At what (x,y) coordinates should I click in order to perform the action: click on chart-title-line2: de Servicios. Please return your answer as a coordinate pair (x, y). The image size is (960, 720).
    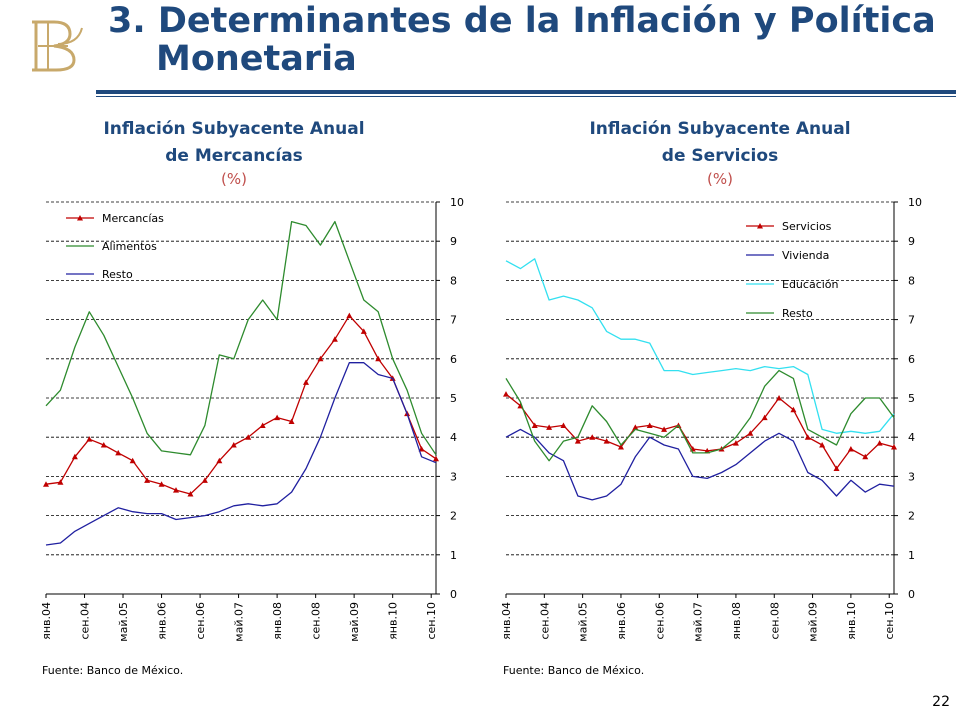
    Looking at the image, I should click on (720, 156).